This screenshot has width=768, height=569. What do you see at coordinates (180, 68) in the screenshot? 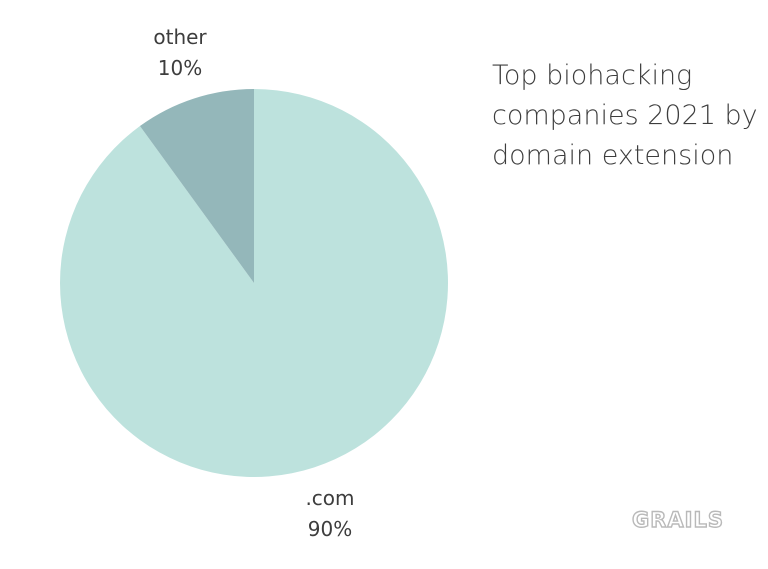
I see `slice-value-other: 10%` at bounding box center [180, 68].